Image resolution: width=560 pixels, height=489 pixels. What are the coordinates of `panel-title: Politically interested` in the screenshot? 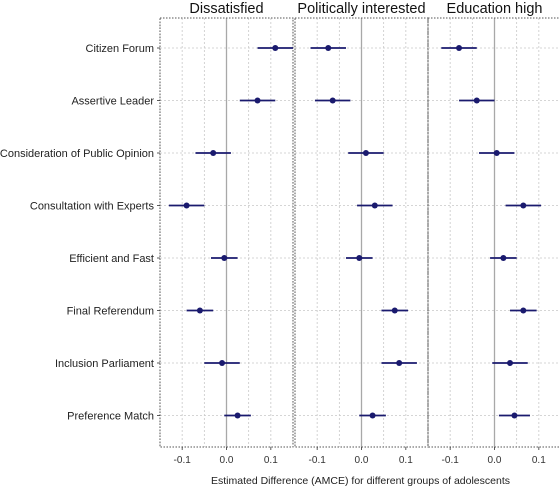 It's located at (361, 9).